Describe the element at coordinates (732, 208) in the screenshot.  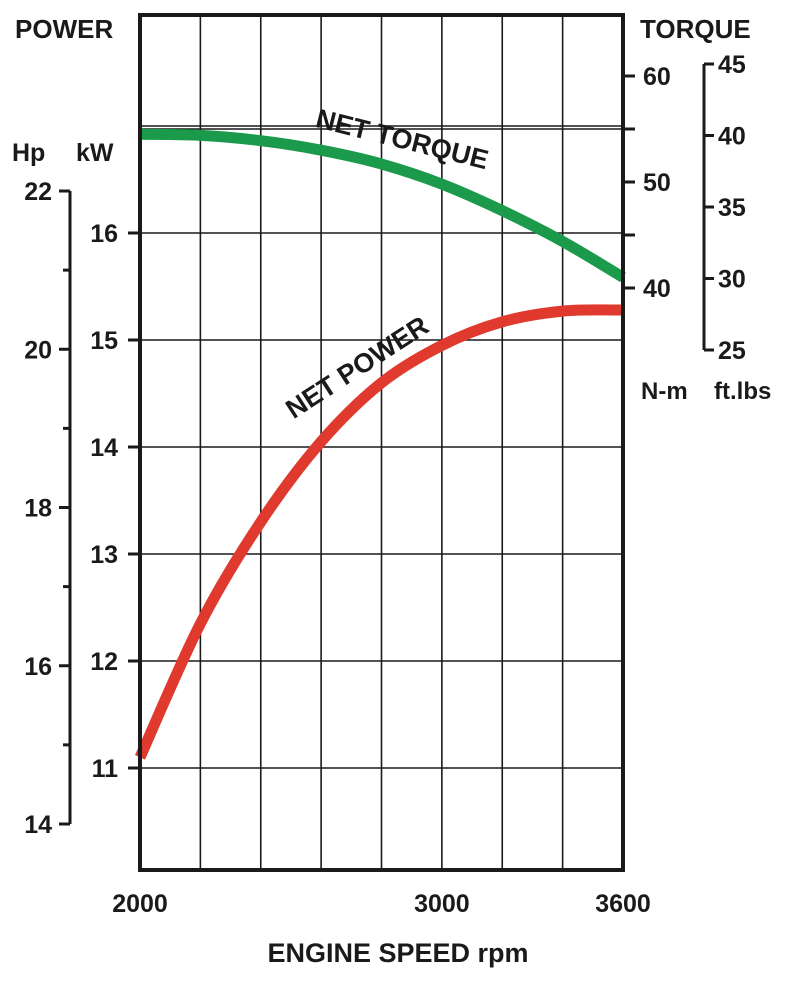
I see `ftlbs-tick-label: 35` at that location.